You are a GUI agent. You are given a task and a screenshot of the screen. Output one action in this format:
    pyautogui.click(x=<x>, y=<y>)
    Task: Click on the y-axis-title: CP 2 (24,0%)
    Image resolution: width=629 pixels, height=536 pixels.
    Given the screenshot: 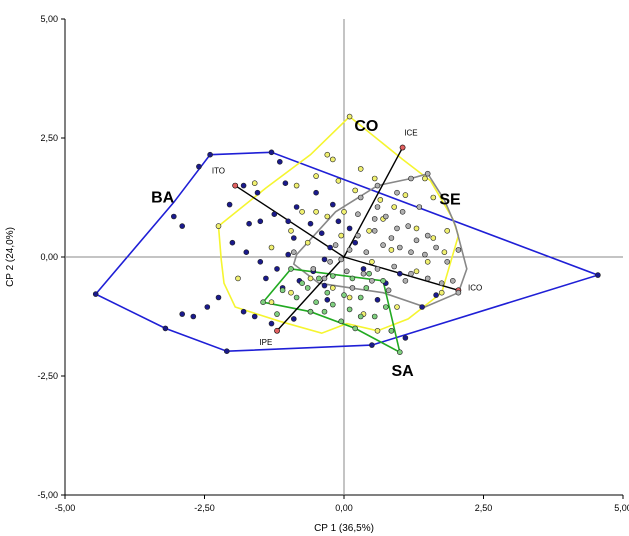 What is the action you would take?
    pyautogui.click(x=10, y=257)
    